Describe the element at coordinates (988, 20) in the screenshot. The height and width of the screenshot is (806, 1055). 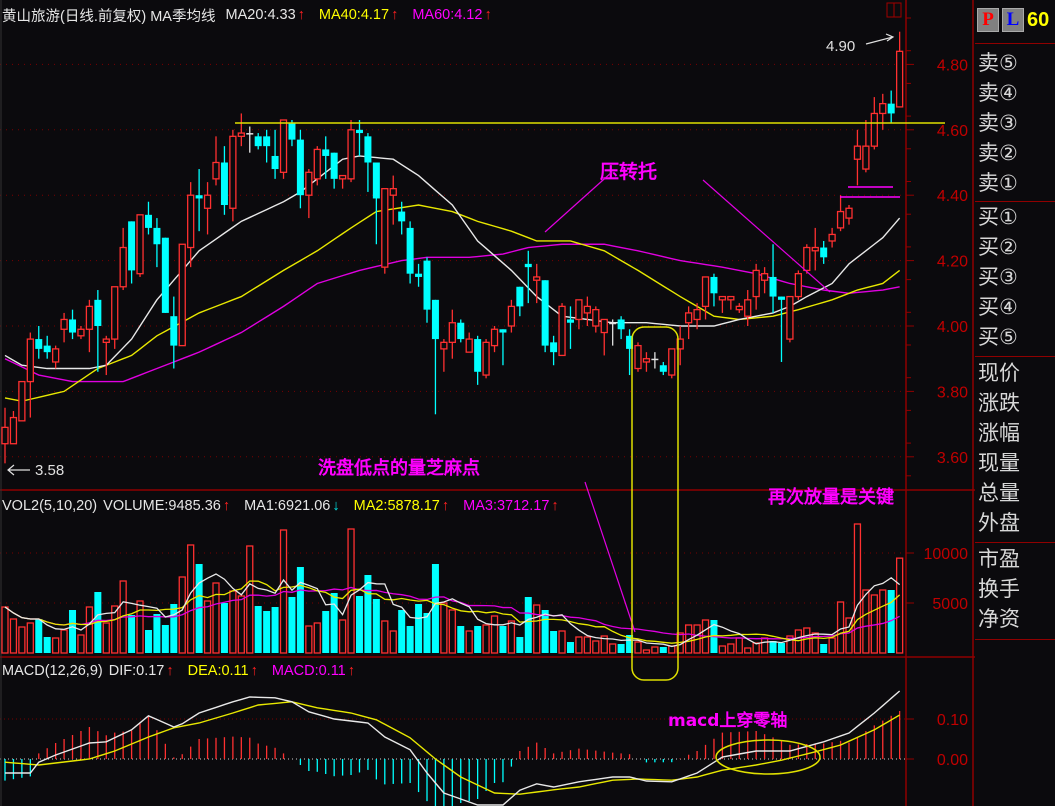
I see `p-button: P` at that location.